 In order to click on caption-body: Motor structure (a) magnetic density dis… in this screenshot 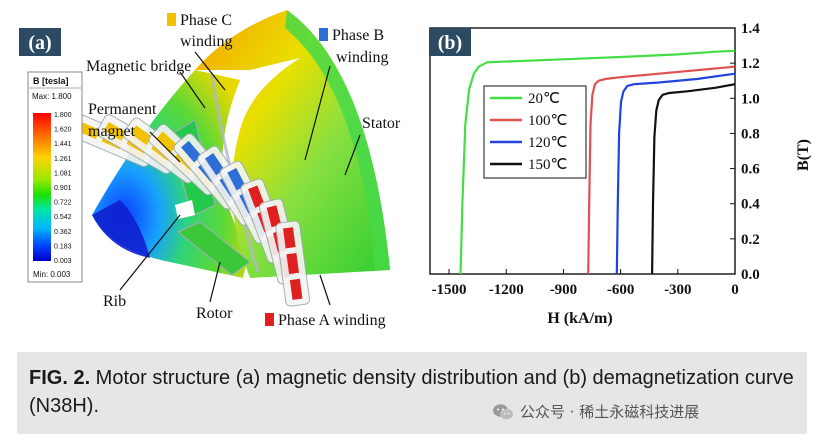, I will do `click(411, 392)`.